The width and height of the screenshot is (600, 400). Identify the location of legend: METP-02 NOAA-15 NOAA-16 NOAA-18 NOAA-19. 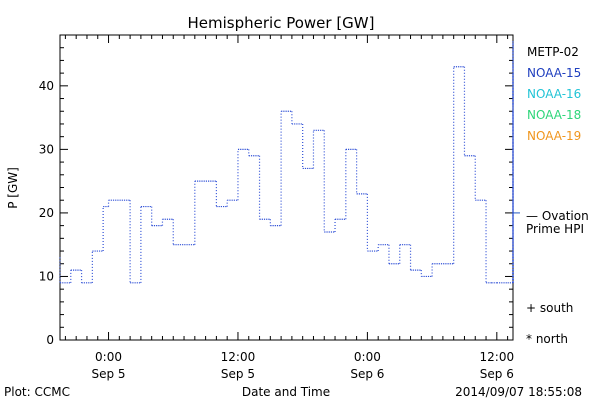
(554, 94).